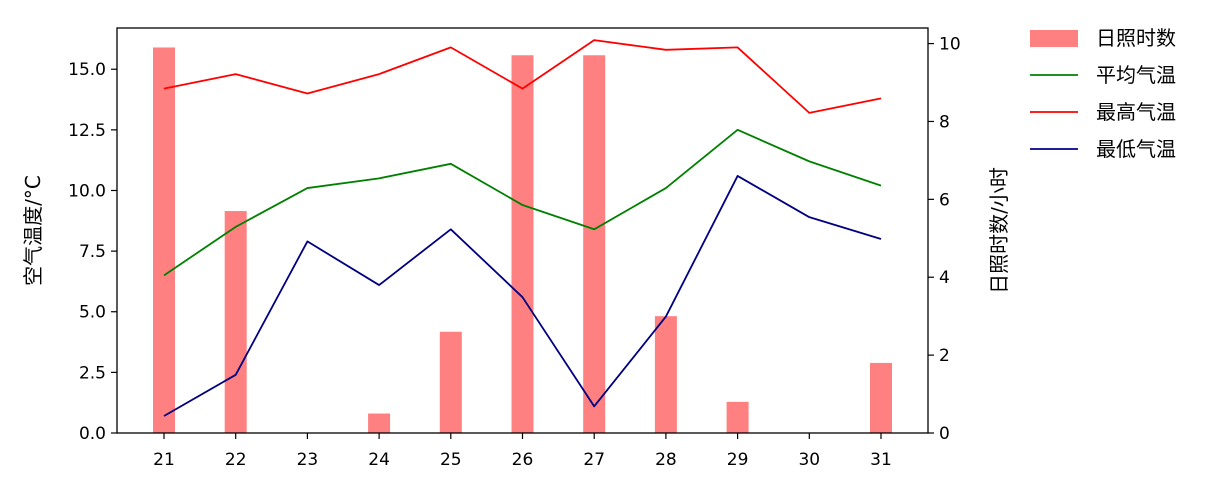 This screenshot has width=1222, height=489. Describe the element at coordinates (87, 70) in the screenshot. I see `left-y-tick-label: 15.0` at that location.